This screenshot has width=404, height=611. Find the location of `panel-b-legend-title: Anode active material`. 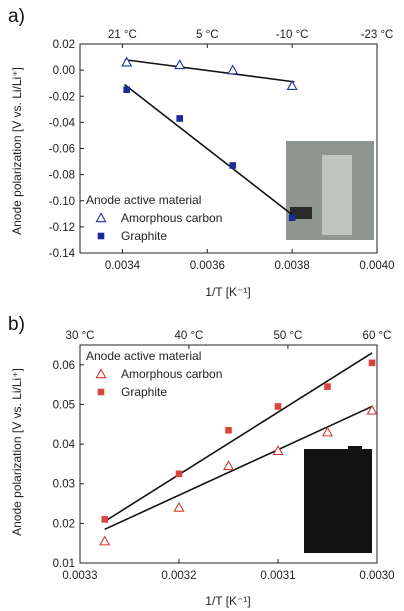

panel-b-legend-title: Anode active material is located at coordinates (143, 356).